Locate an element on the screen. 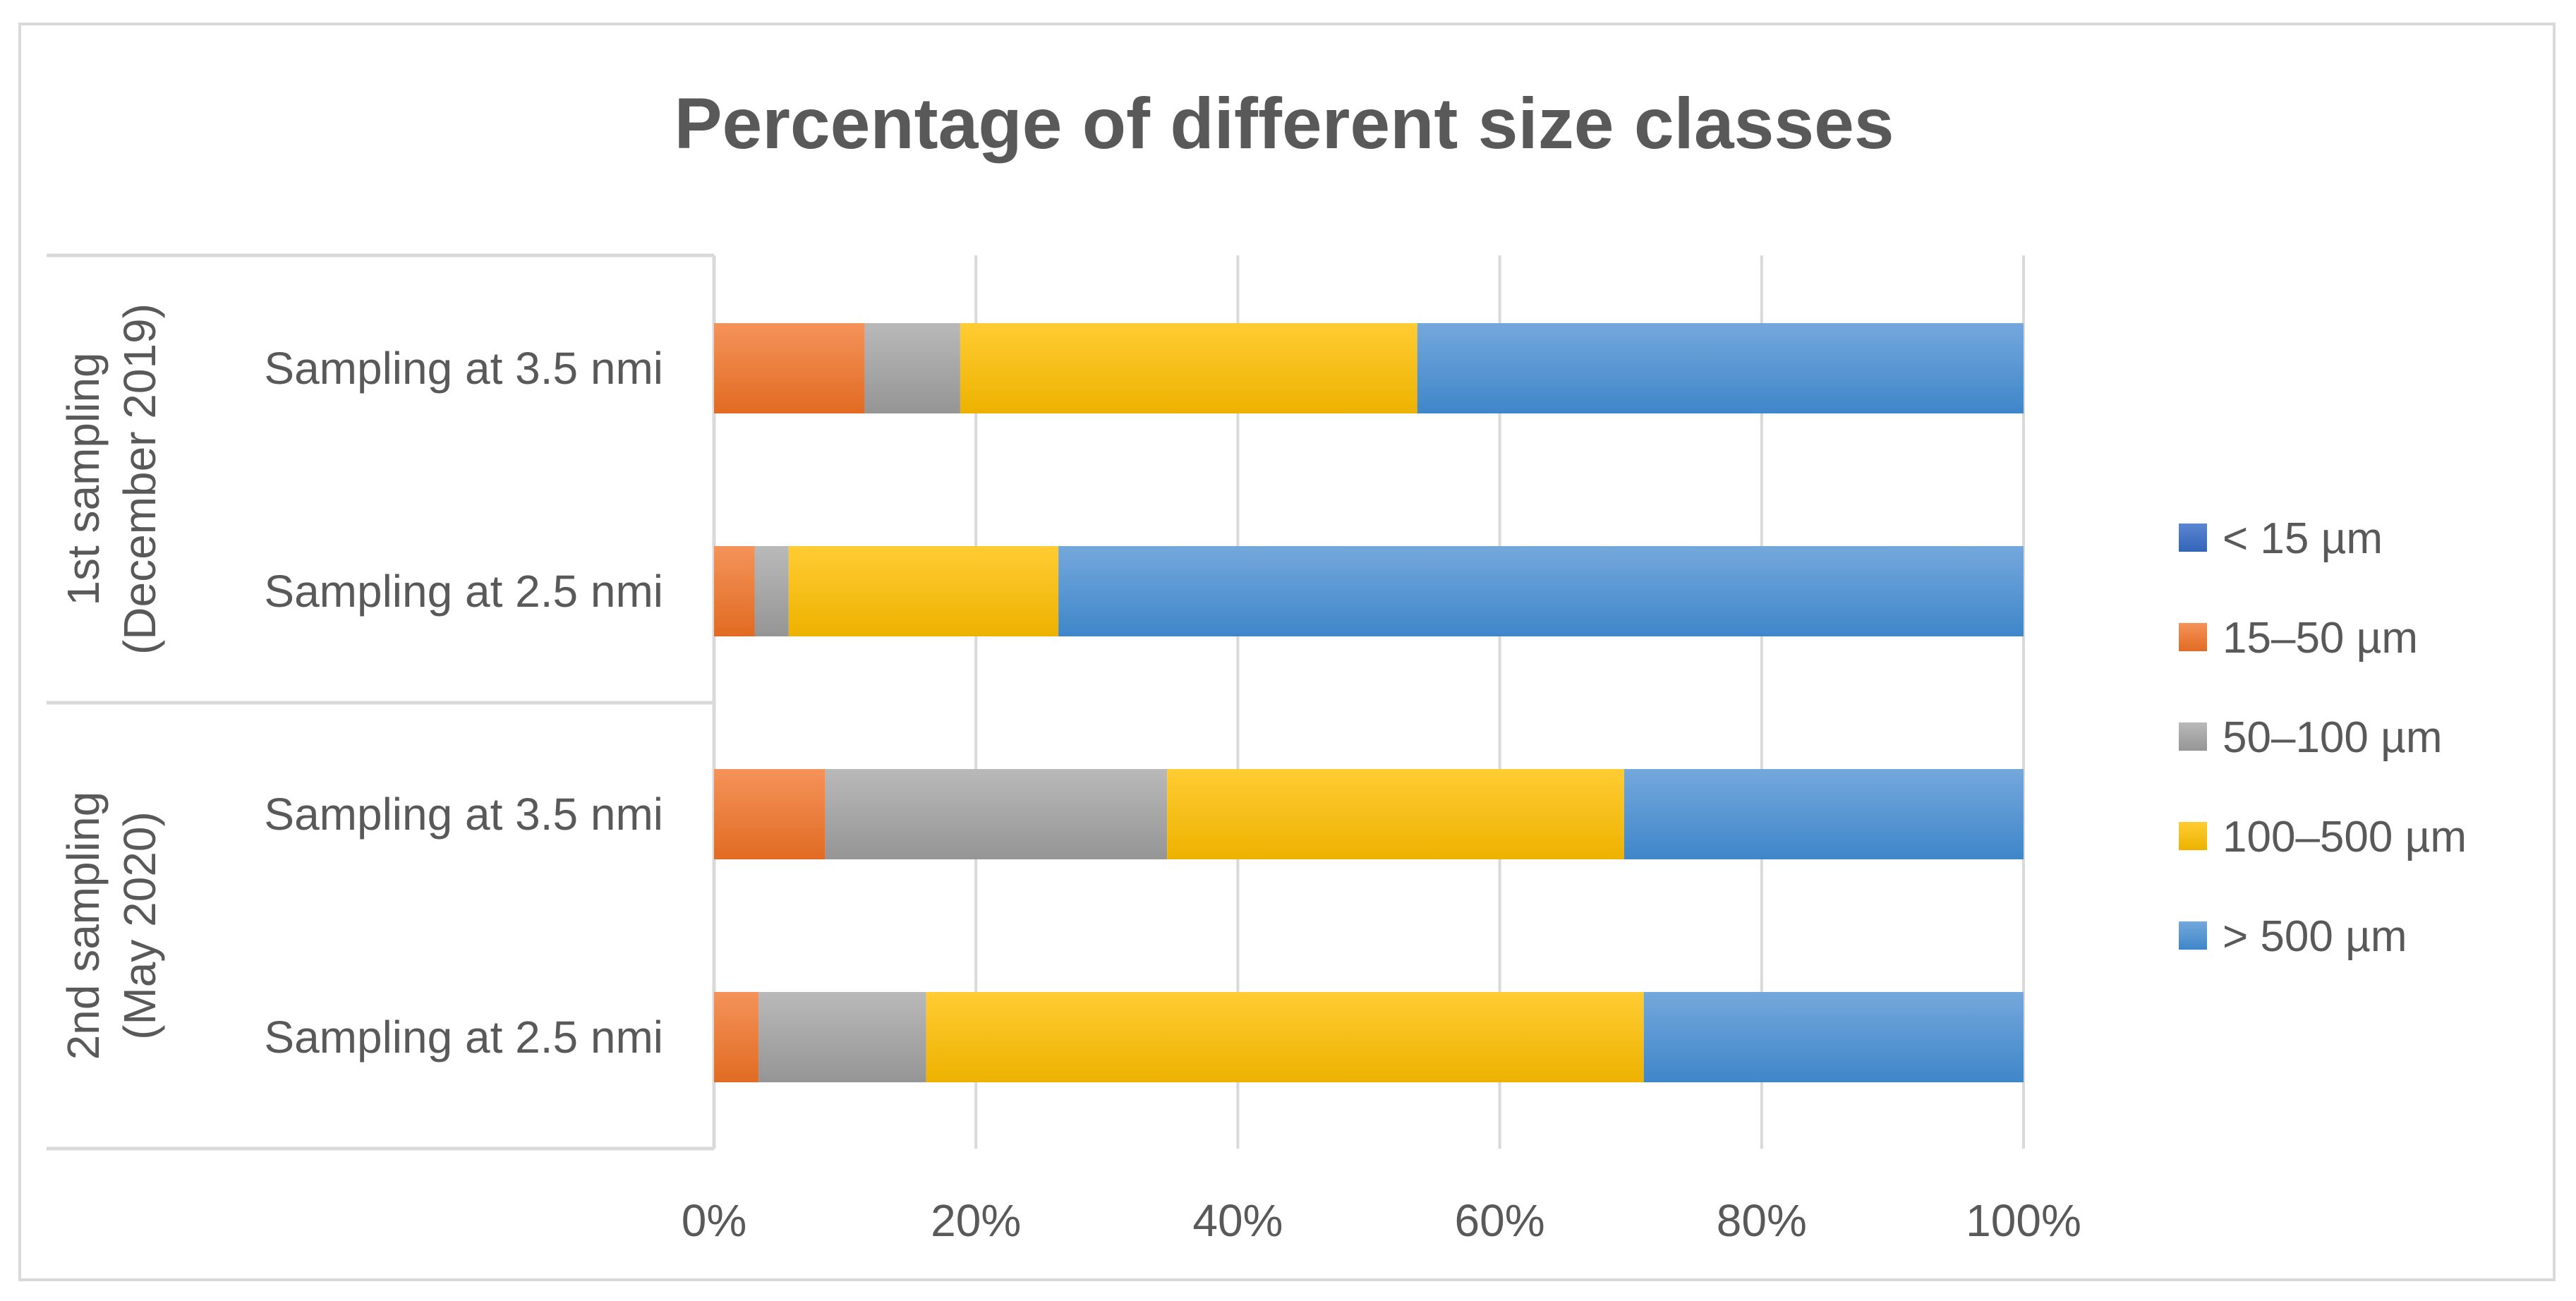 Image resolution: width=2576 pixels, height=1301 pixels. x-tick-label: 20% is located at coordinates (976, 1220).